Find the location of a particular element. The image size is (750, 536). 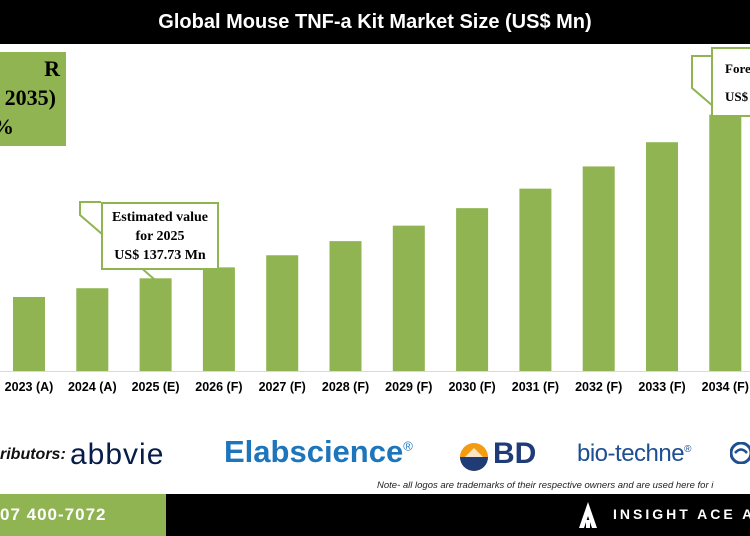

x-tick-label: 2032 (F) is located at coordinates (598, 387).